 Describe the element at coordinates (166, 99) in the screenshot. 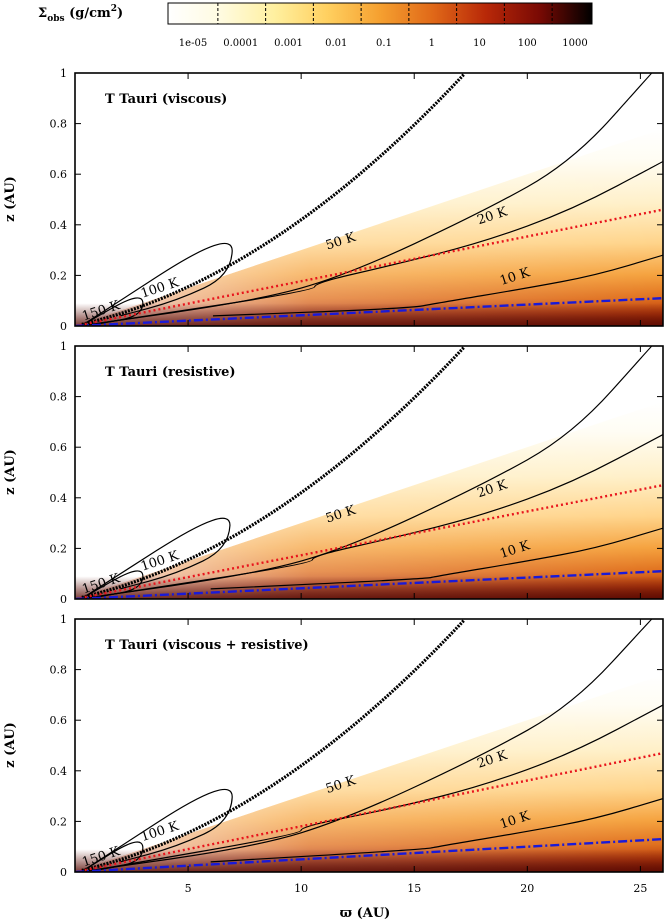

I see `panel-title: T Tauri (viscous)` at that location.